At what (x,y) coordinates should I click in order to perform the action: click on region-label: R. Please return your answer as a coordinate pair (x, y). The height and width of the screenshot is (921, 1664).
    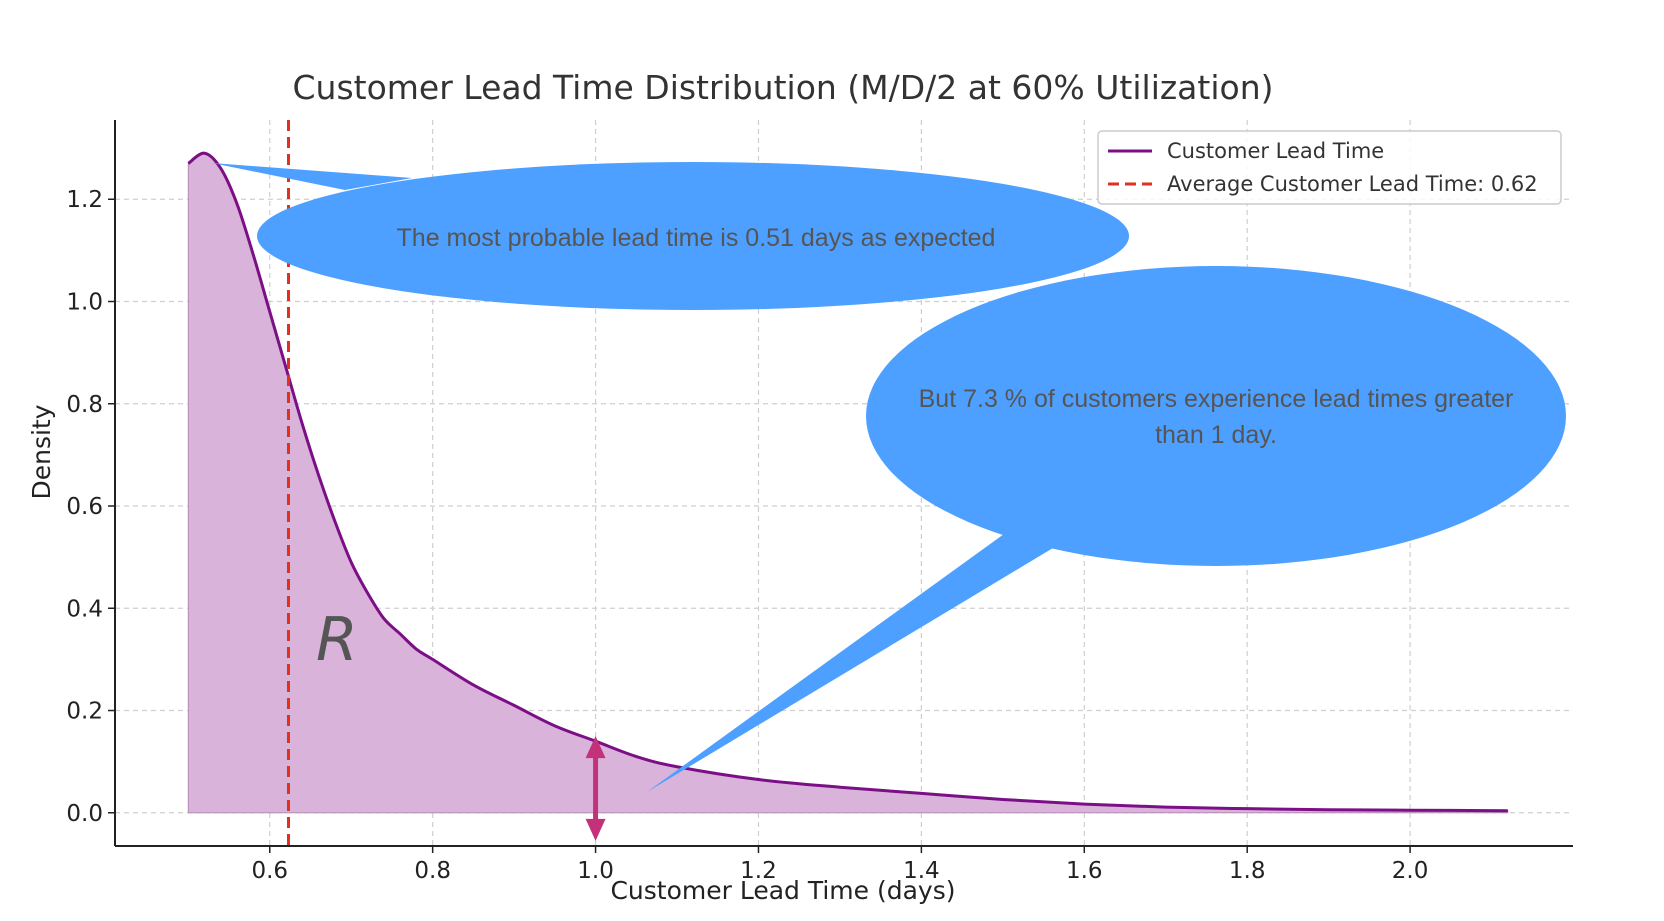
    Looking at the image, I should click on (337, 640).